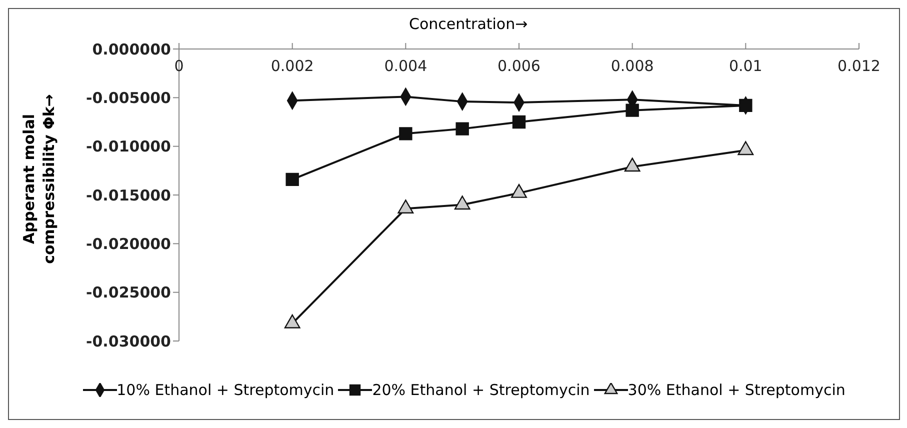  I want to click on y-axis-title: Apperant molal compressibility Φk→, so click(39, 179).